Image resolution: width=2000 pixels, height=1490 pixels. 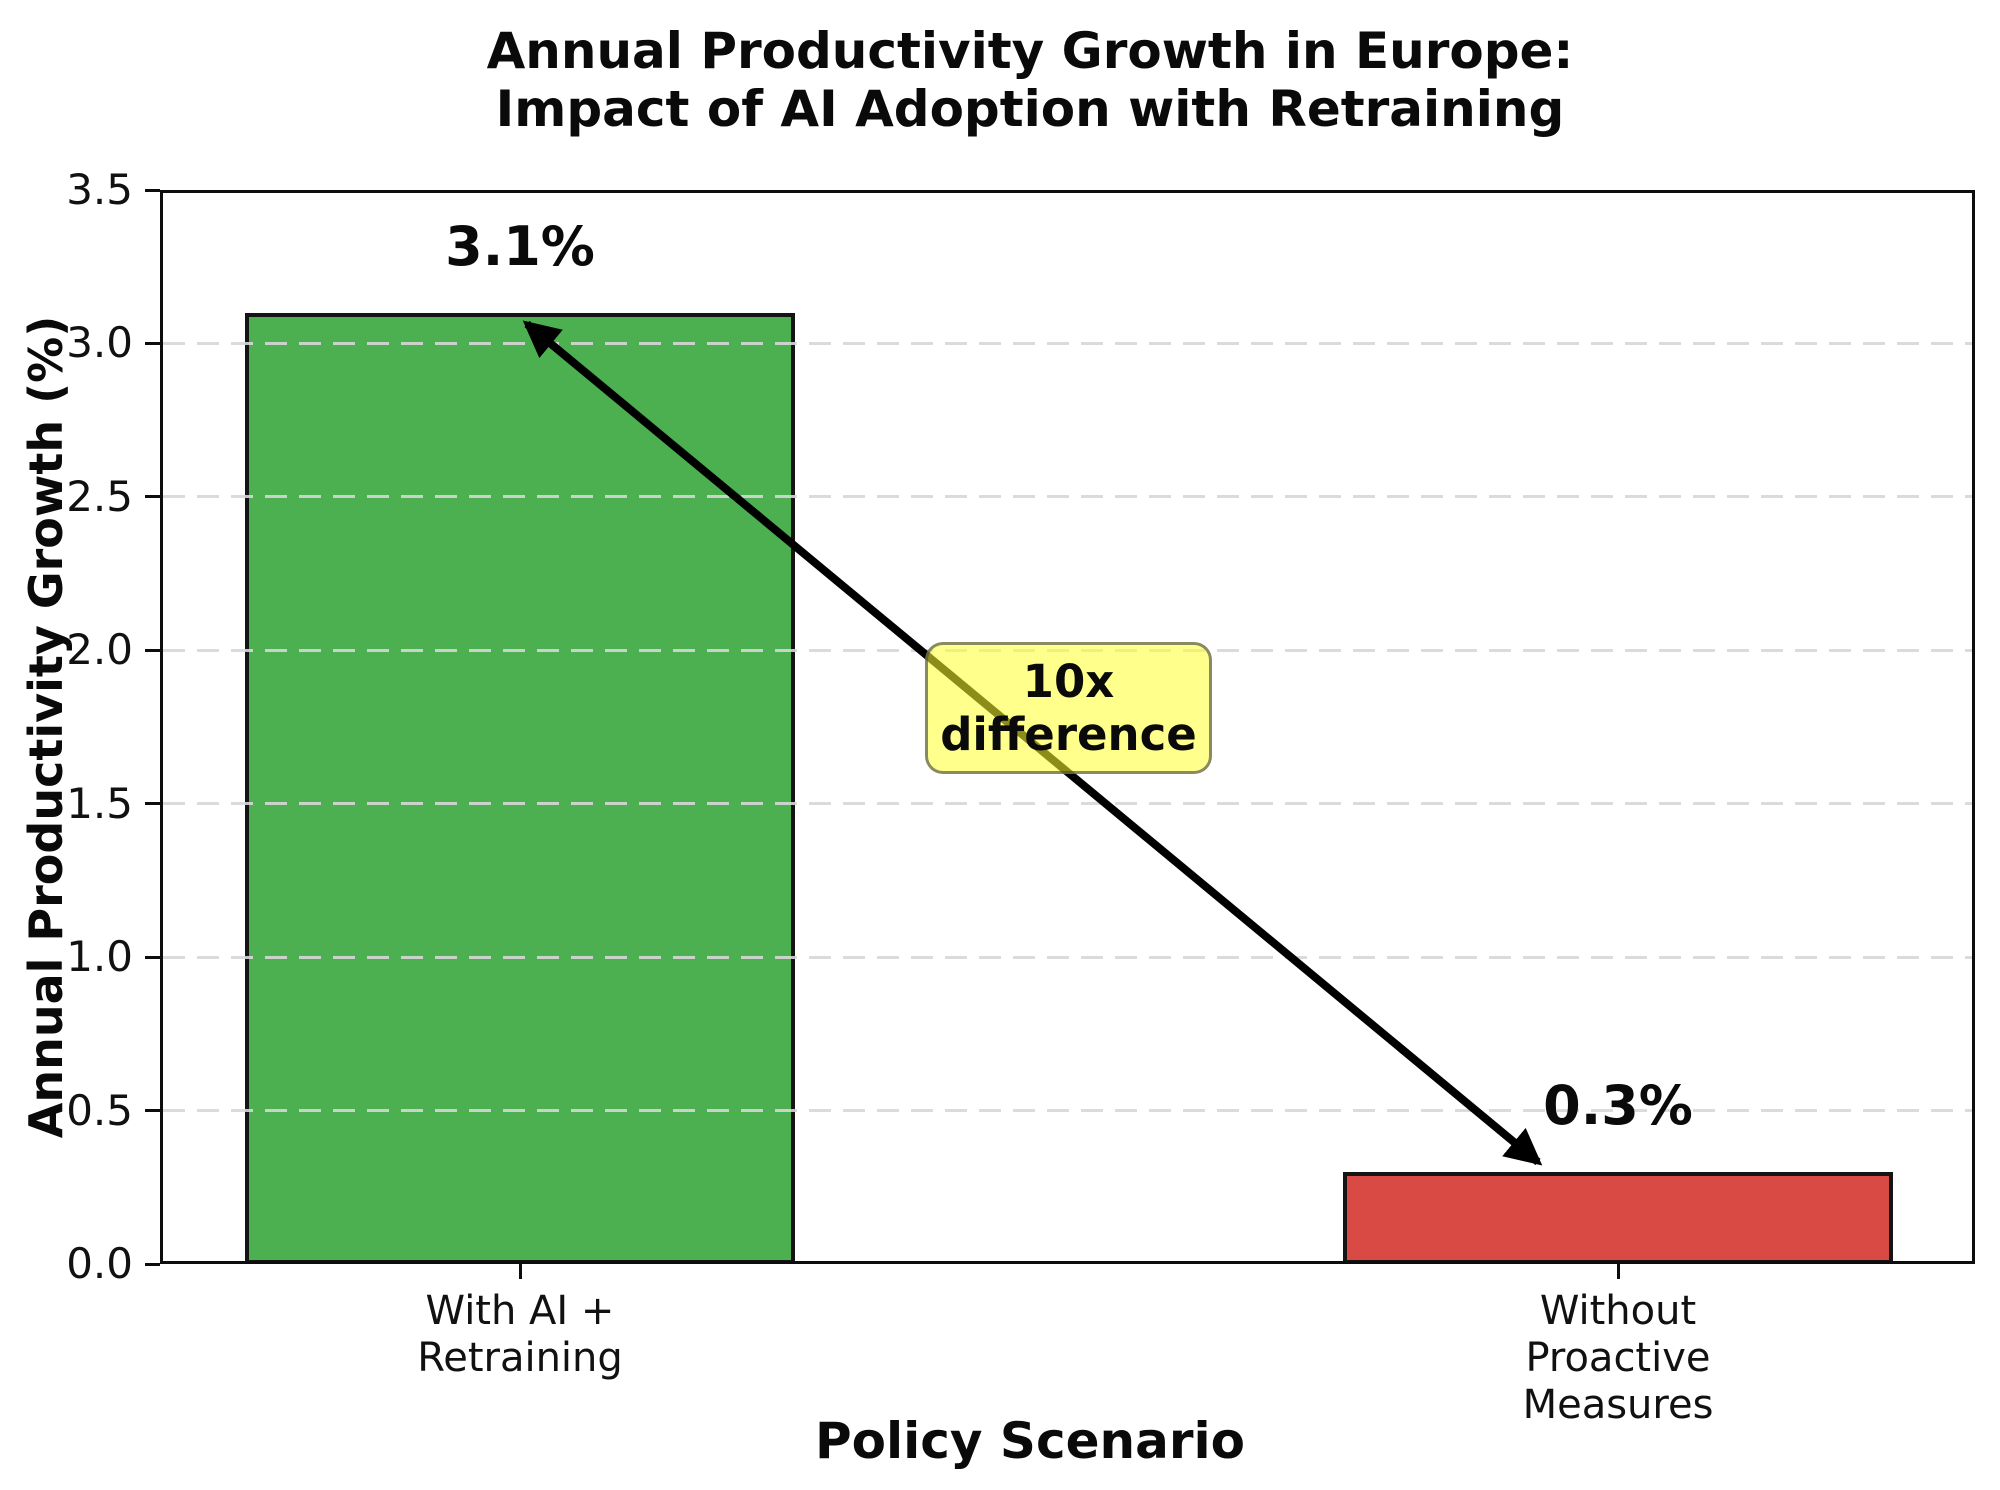 I want to click on chart-title-line-2: Impact of AI Adoption with Retraining, so click(x=1030, y=109).